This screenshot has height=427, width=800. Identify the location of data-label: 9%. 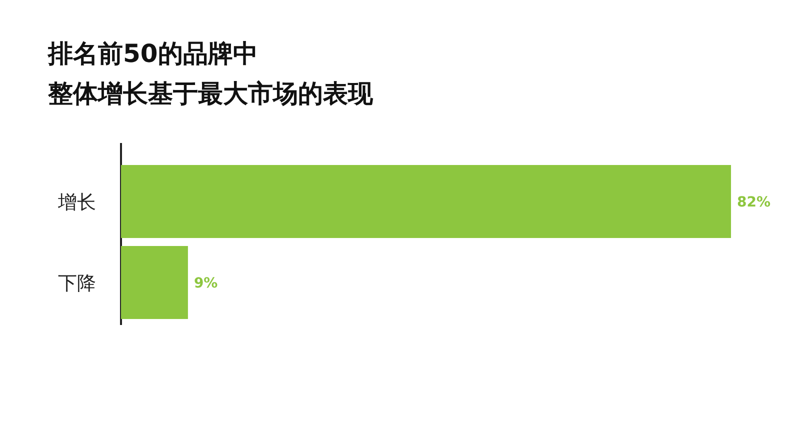
(206, 284).